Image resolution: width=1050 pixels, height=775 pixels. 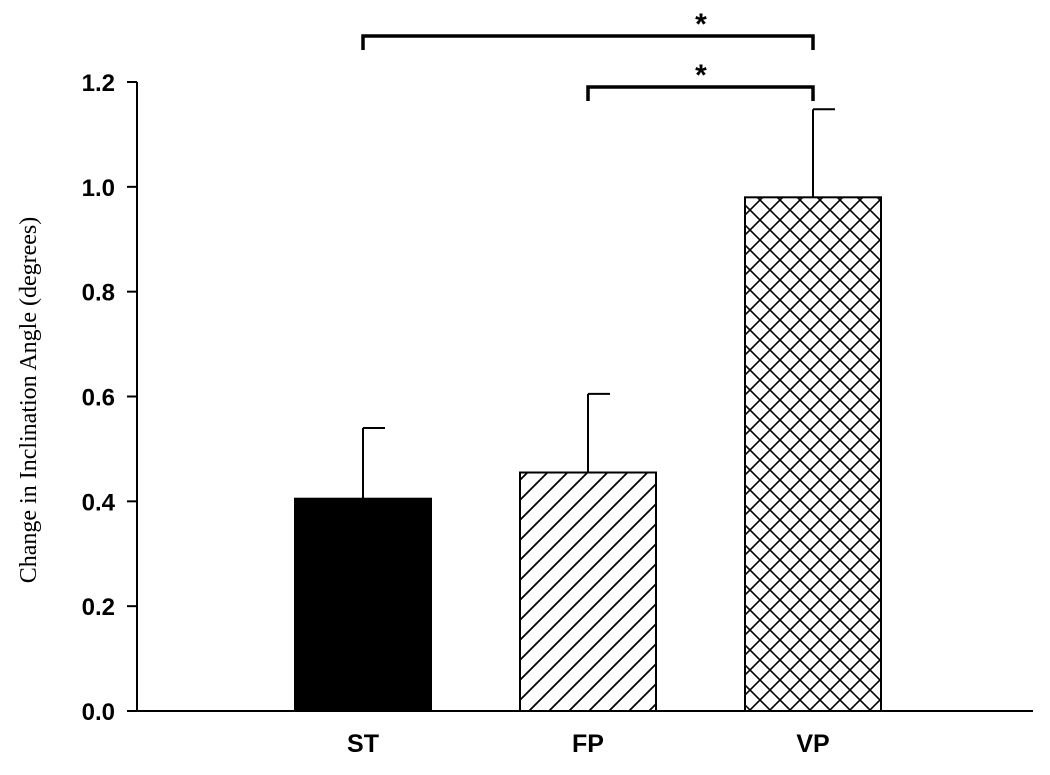 What do you see at coordinates (98, 83) in the screenshot?
I see `y-tick-label: 1.2` at bounding box center [98, 83].